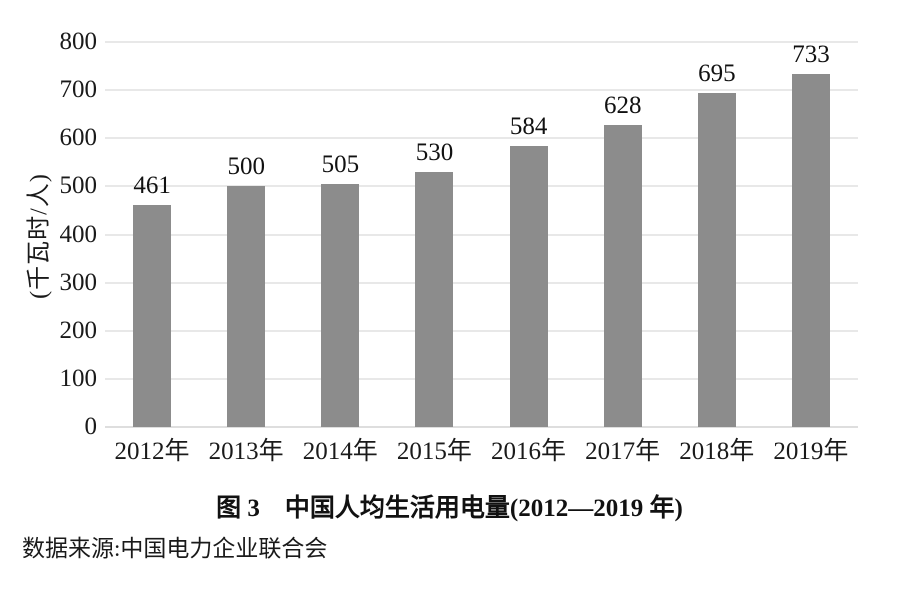 The image size is (899, 591). Describe the element at coordinates (246, 451) in the screenshot. I see `x-tick-2013年: 2013年` at that location.